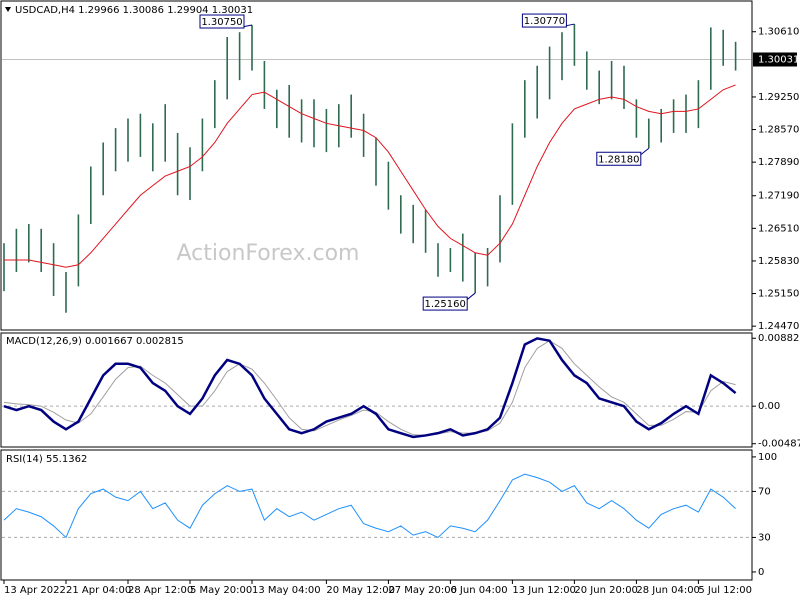  What do you see at coordinates (544, 590) in the screenshot?
I see `x-tick-label: 13 Jun 12:00` at bounding box center [544, 590].